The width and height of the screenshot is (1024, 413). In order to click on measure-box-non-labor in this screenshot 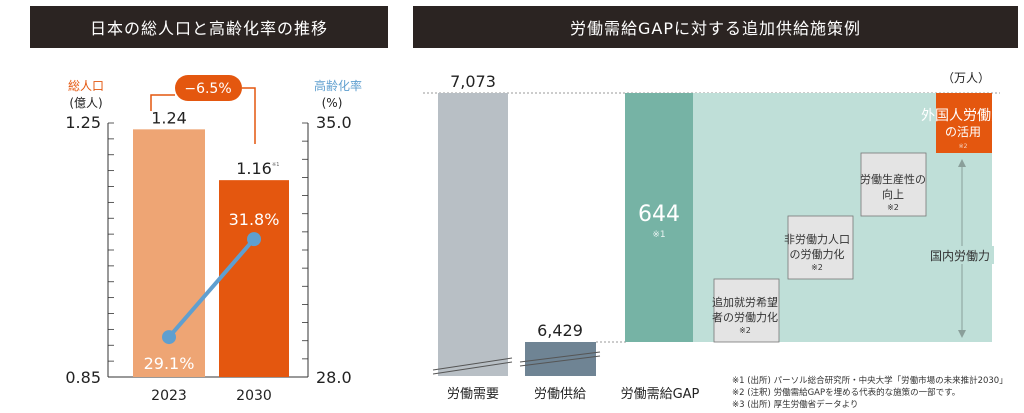, I will do `click(820, 247)`.